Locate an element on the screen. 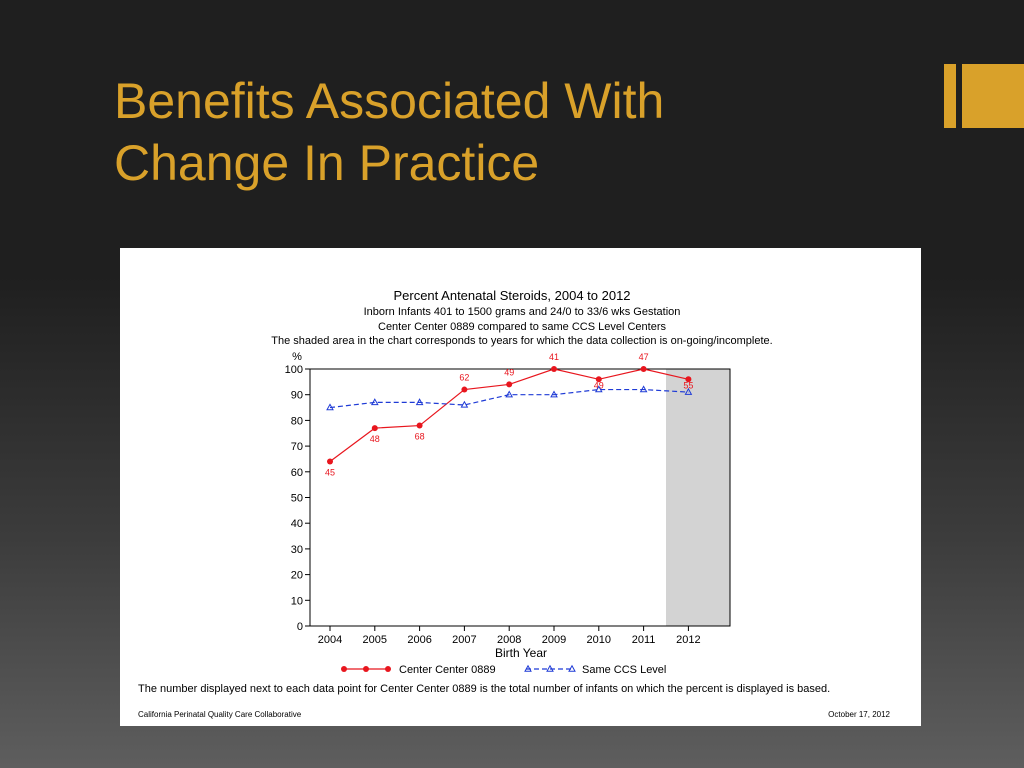  x-tick-label: 2012 is located at coordinates (688, 640).